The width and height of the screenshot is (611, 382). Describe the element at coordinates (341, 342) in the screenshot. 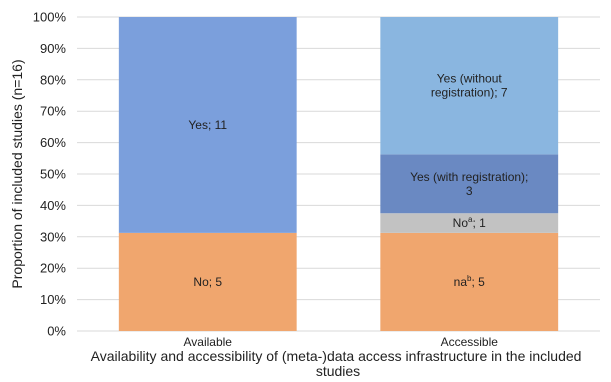

I see `x-category-labels: Available Accessible` at that location.